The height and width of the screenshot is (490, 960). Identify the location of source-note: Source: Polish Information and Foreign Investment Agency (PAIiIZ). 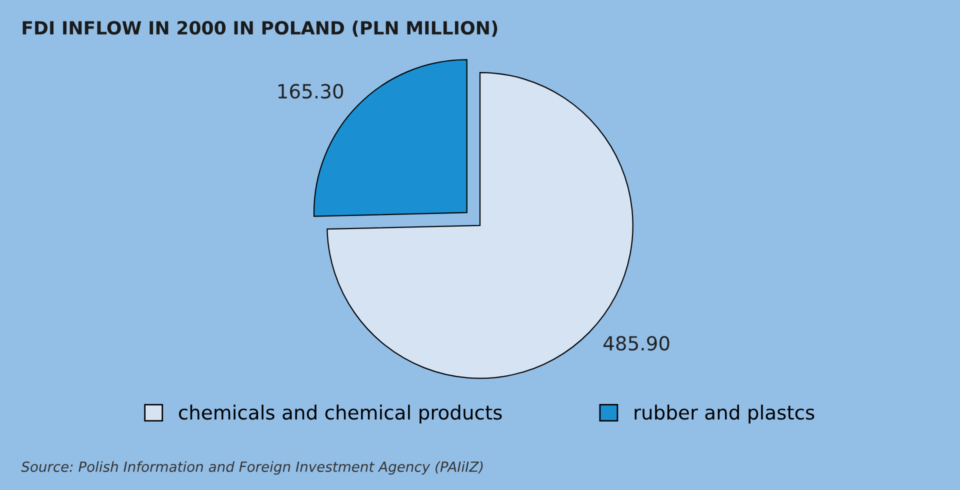
(252, 468).